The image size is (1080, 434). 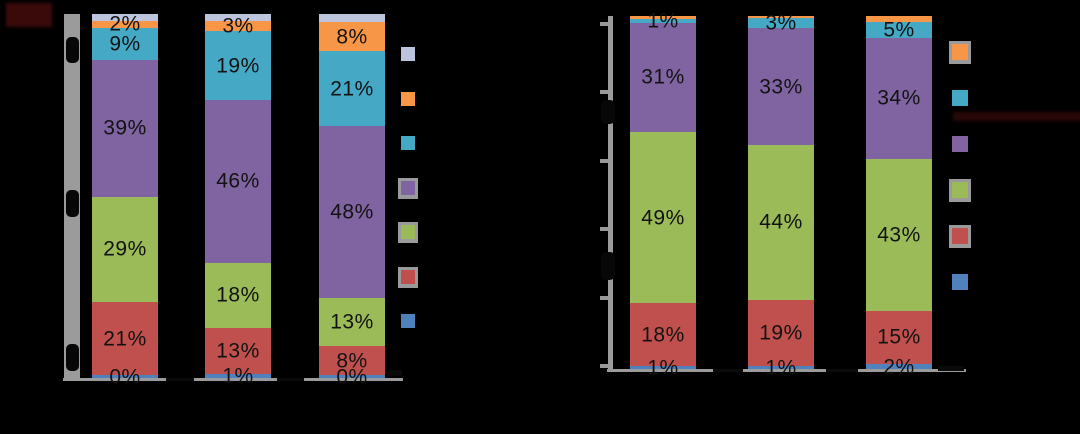 I want to click on legend-swatch-lavender, so click(x=408, y=54).